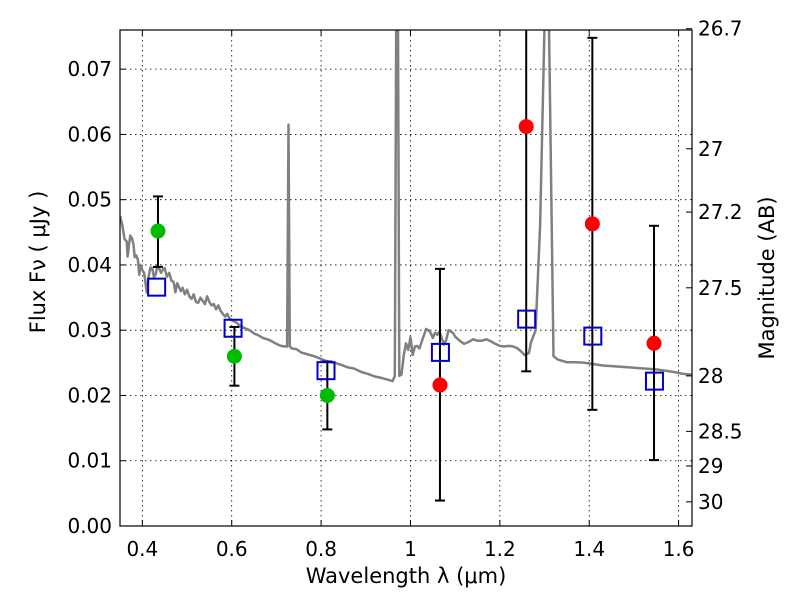 The height and width of the screenshot is (600, 800). I want to click on y-axis-title: Flux Fν ( μJy ), so click(38, 262).